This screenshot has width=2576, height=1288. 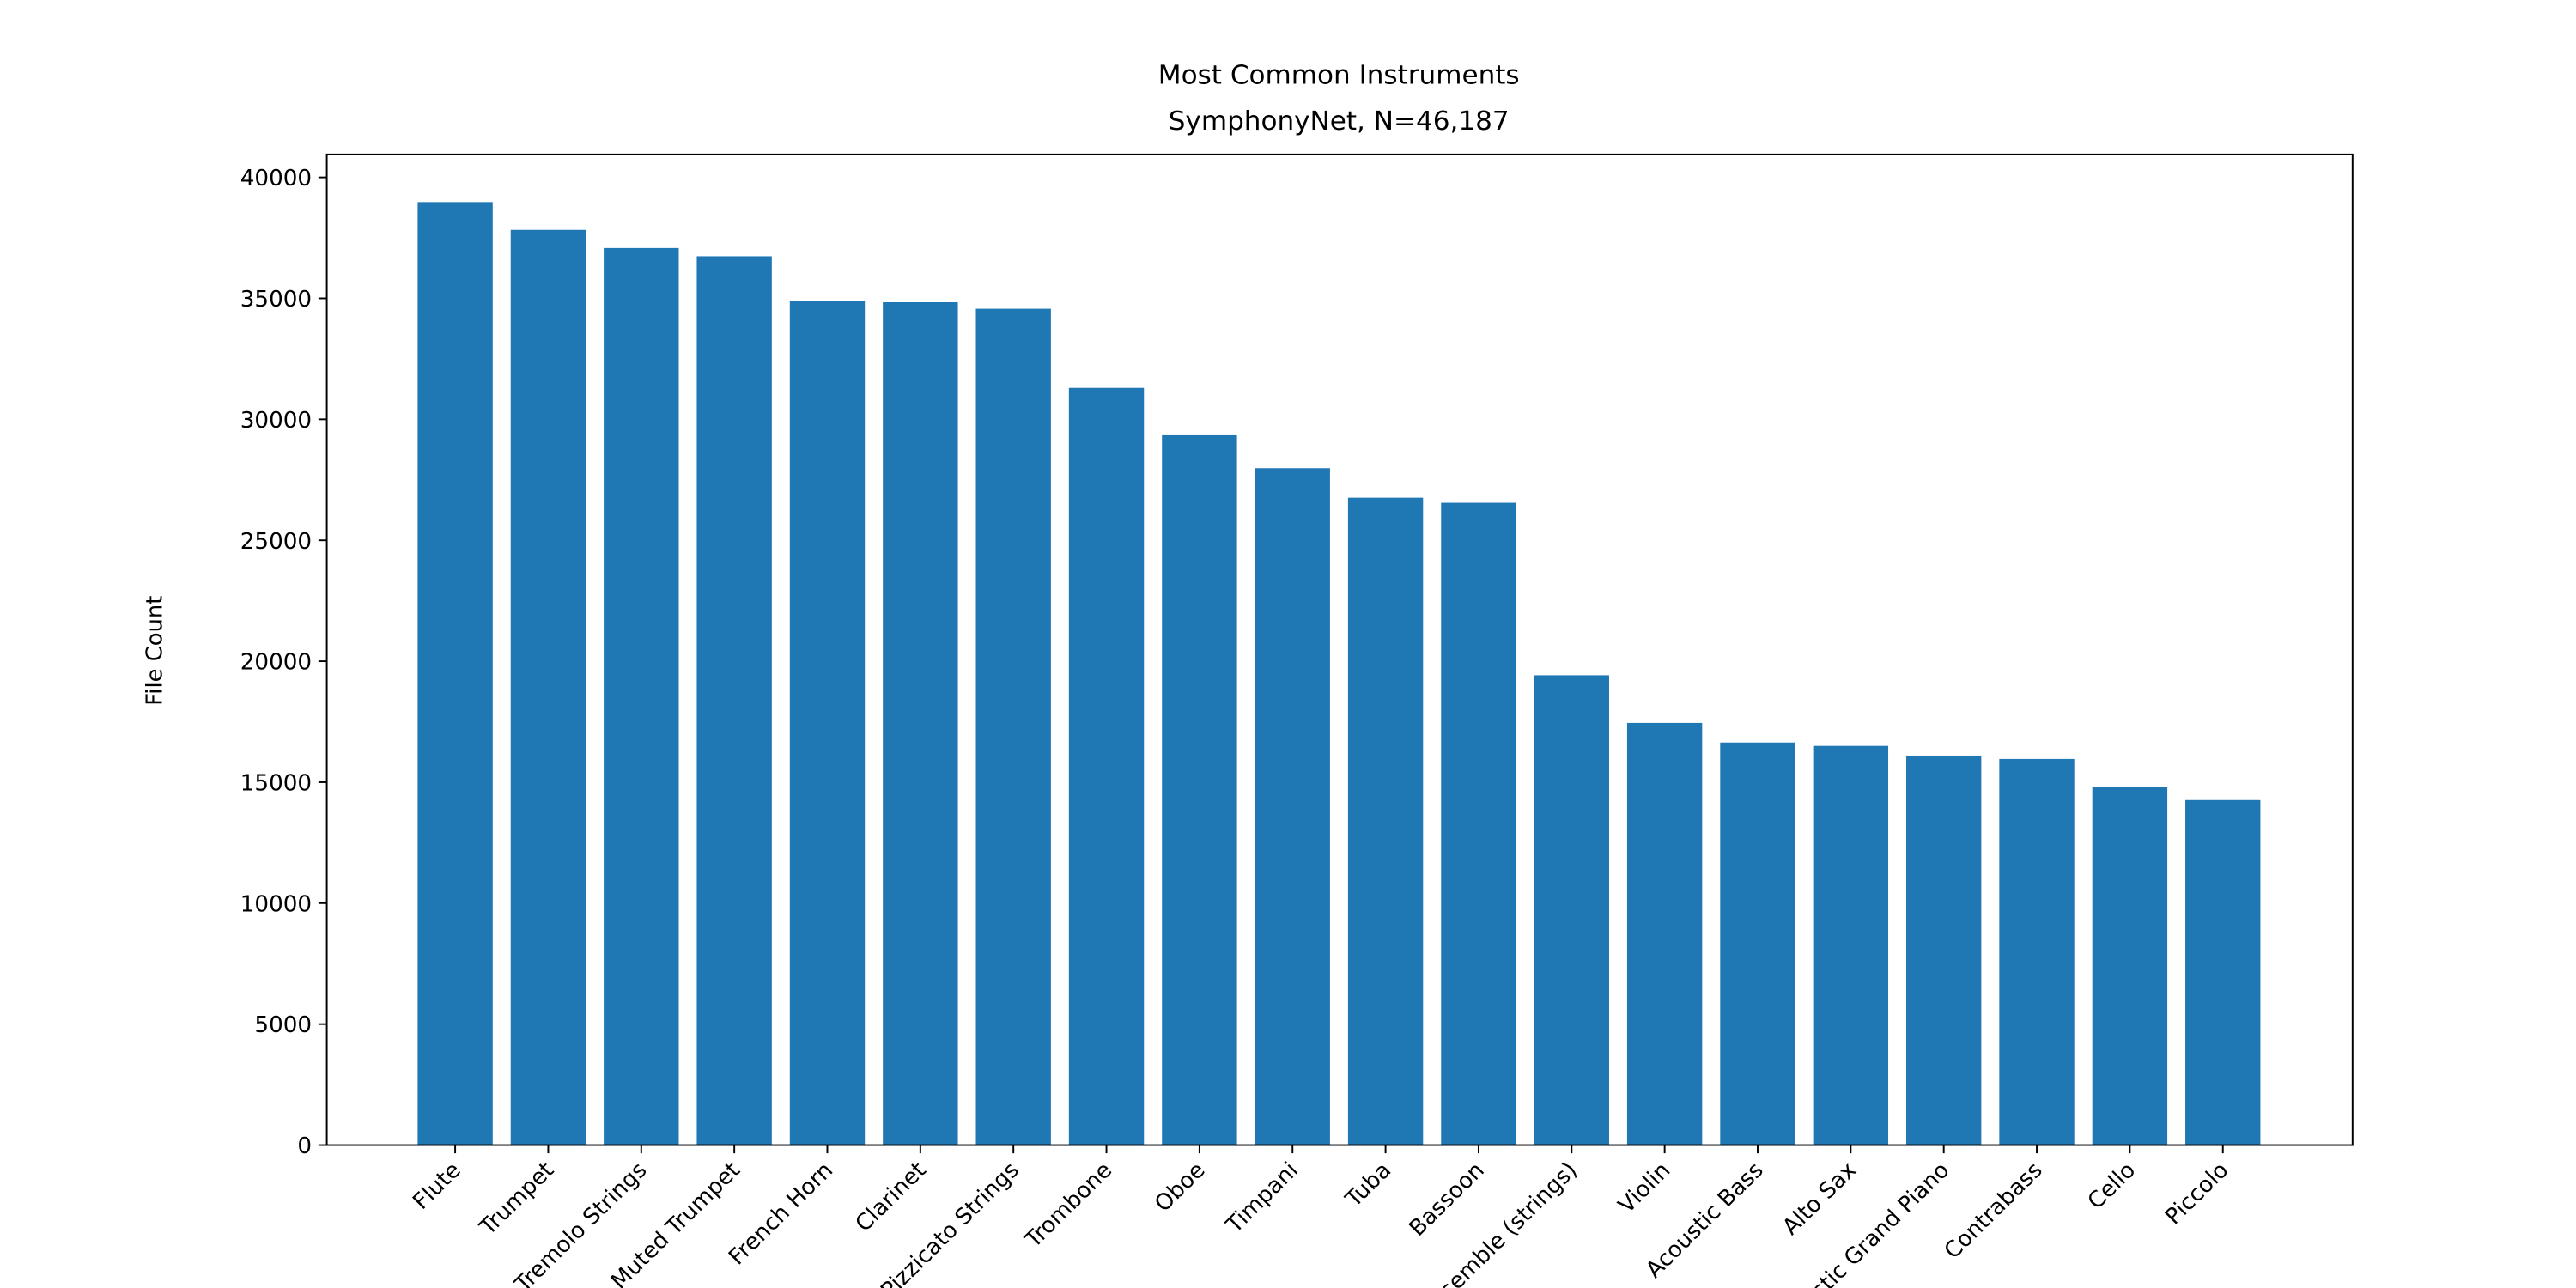 What do you see at coordinates (276, 178) in the screenshot?
I see `y-tick-label: 40000` at bounding box center [276, 178].